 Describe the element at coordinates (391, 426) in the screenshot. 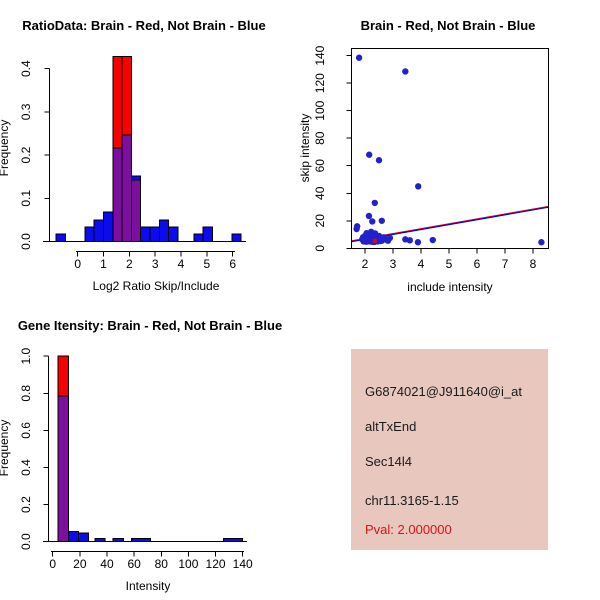

I see `event-type-text: altTxEnd` at that location.